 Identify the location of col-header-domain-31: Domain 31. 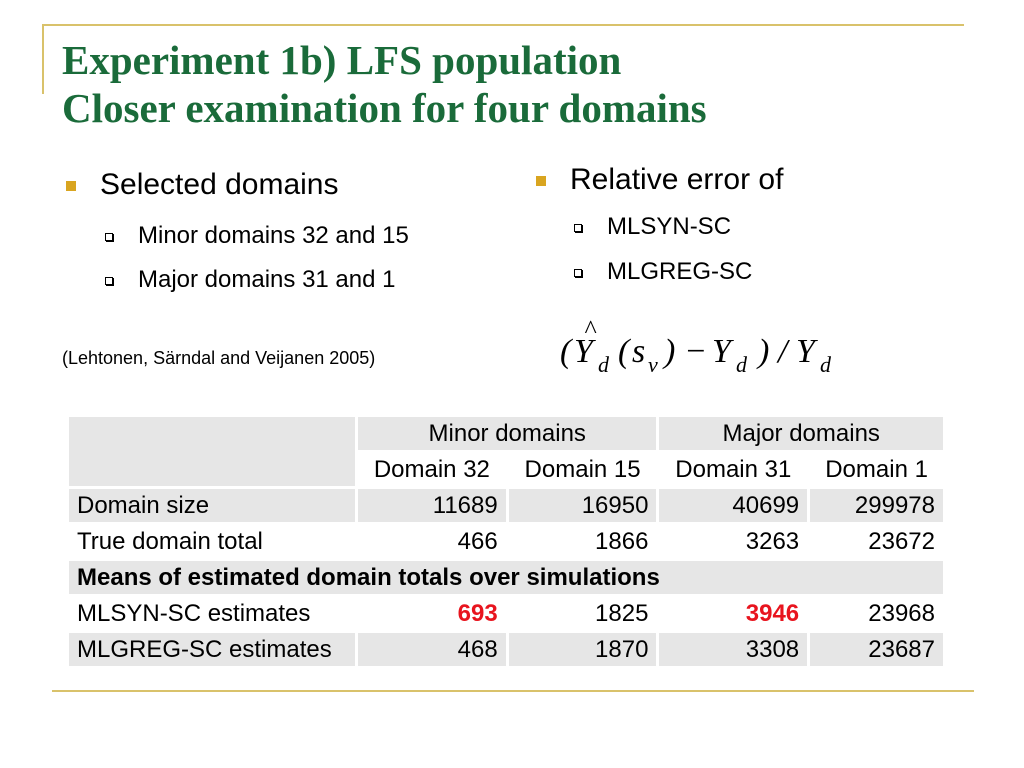
(733, 469).